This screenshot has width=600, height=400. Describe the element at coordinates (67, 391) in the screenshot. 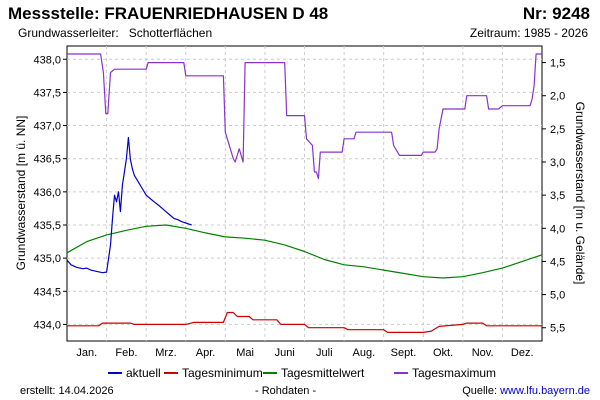

I see `created-date: erstellt: 14.04.2026` at that location.